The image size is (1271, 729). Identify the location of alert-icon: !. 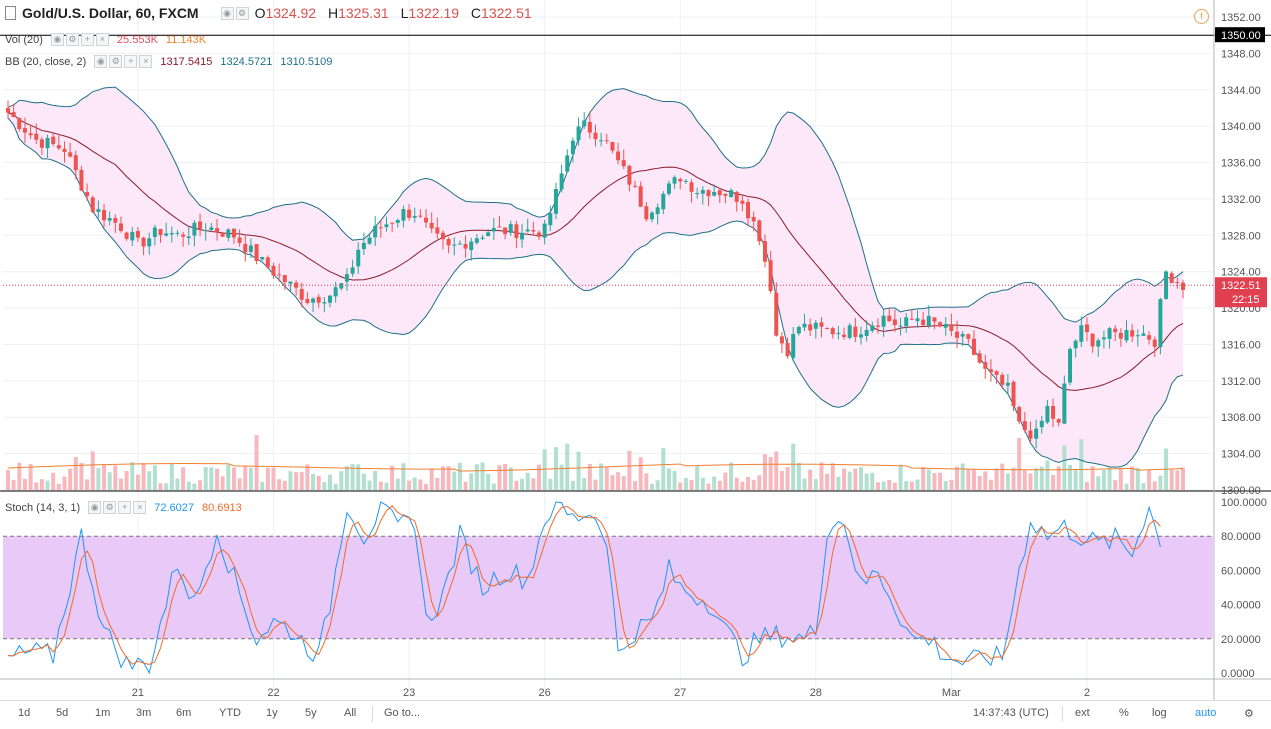
(1201, 16).